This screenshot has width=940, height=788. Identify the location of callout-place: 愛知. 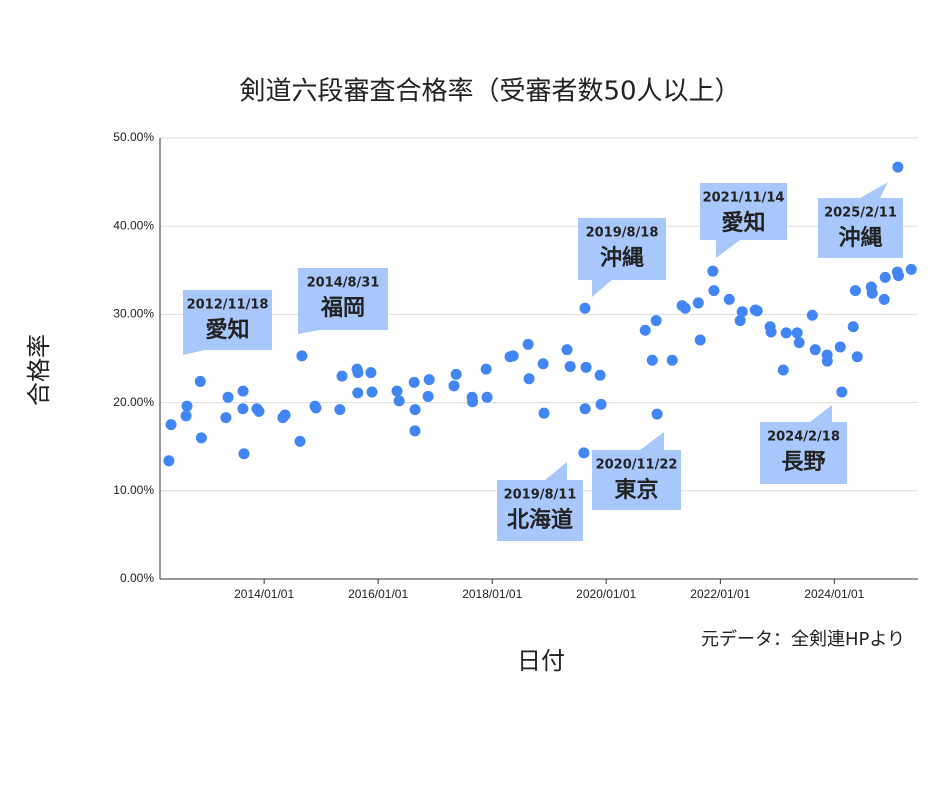
(743, 223).